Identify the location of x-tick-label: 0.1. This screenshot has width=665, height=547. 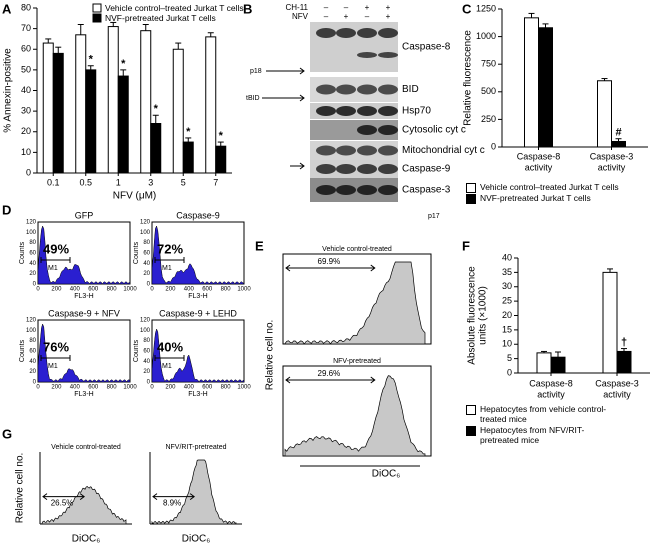
(53, 182).